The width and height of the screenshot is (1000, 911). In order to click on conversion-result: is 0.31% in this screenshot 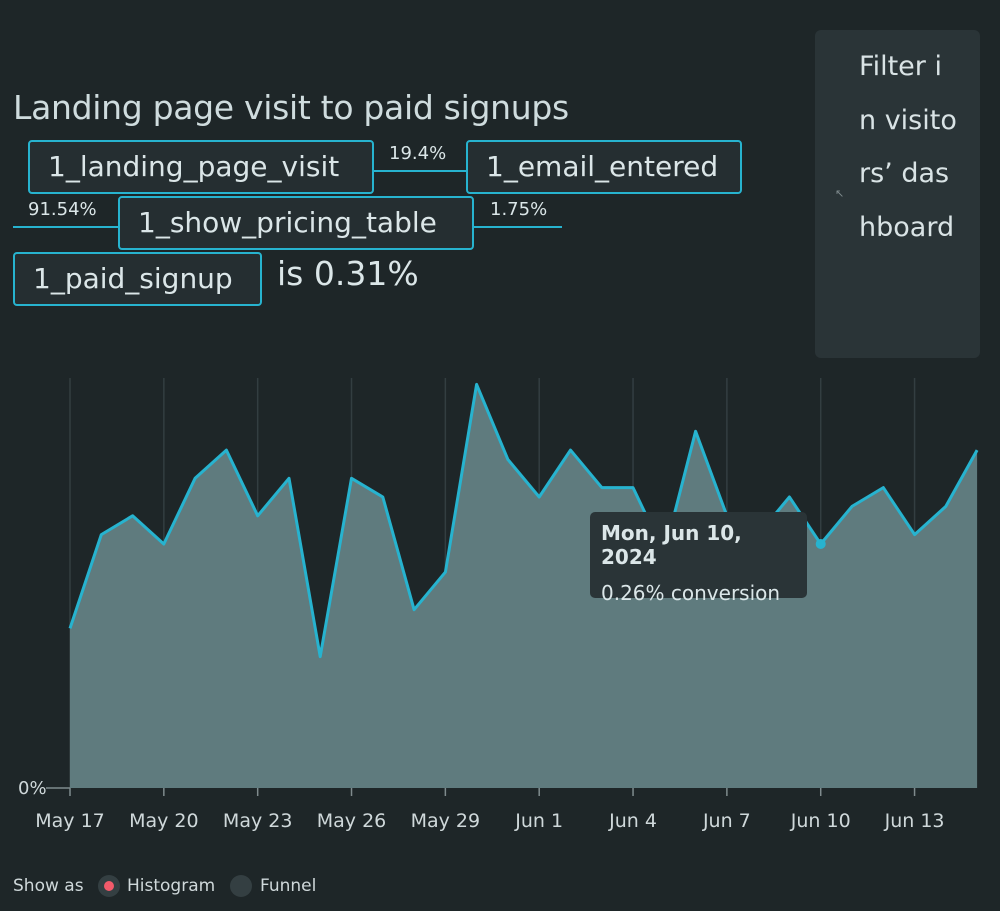, I will do `click(348, 273)`.